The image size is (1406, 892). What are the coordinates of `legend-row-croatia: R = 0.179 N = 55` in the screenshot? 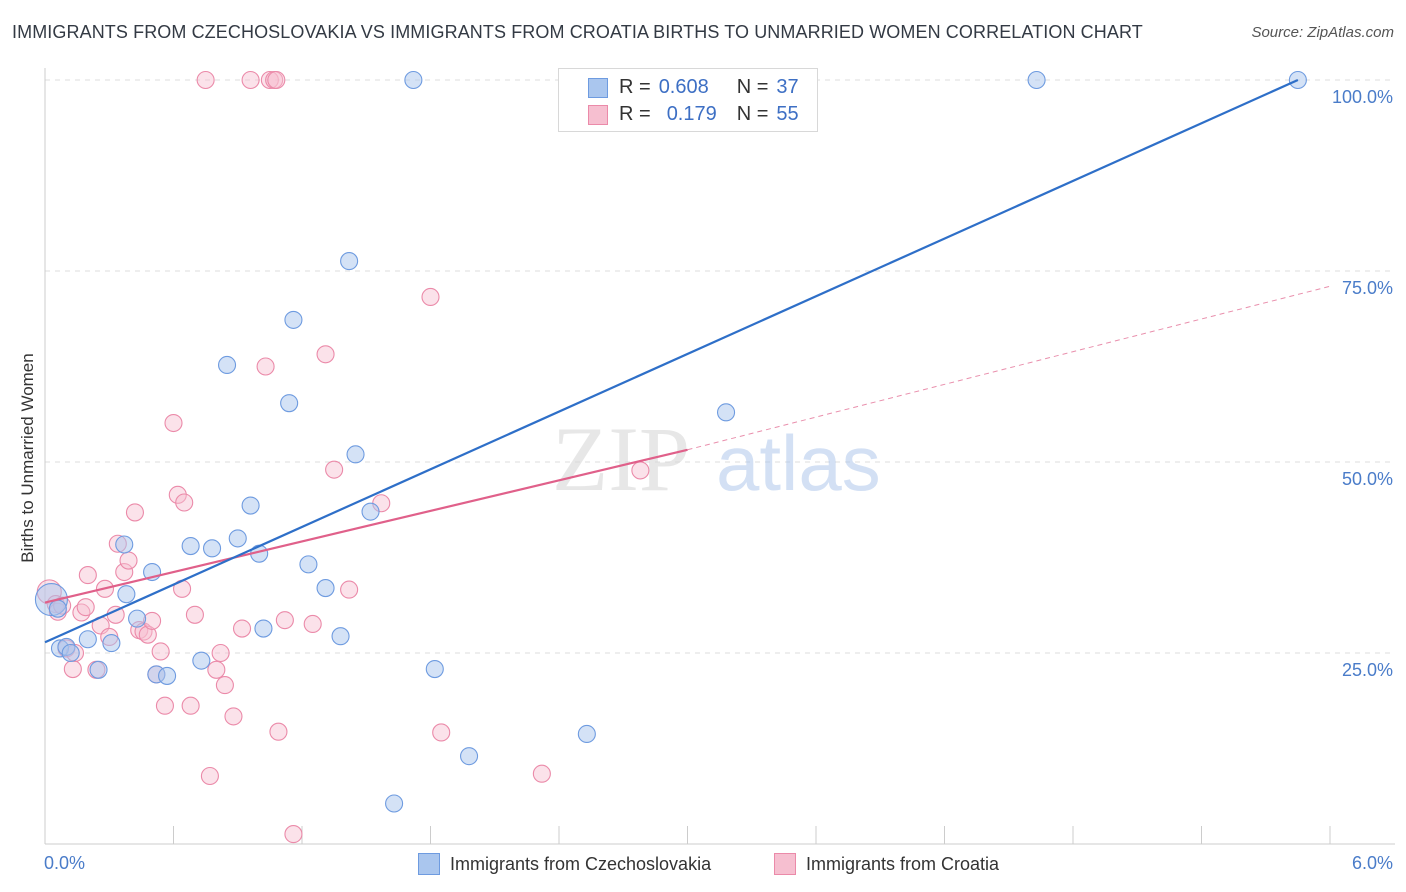 It's located at (709, 114).